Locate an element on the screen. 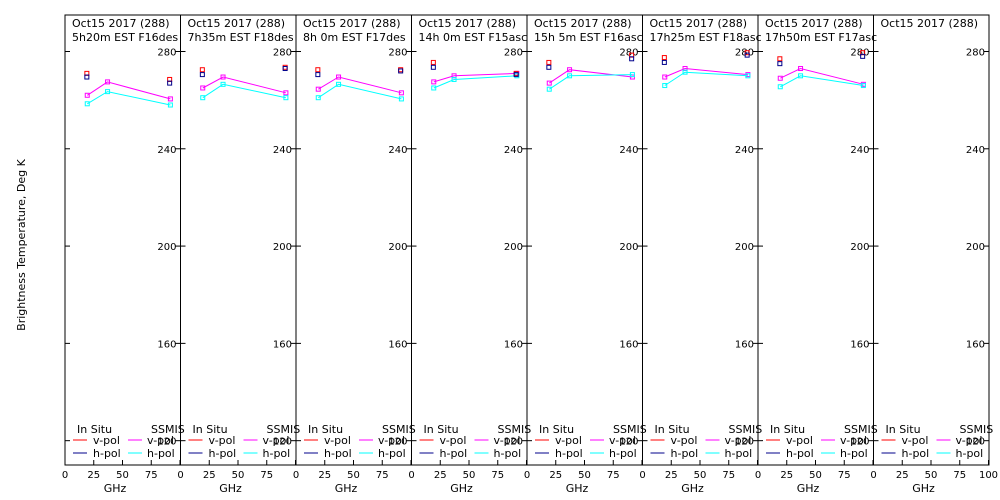 The image size is (1000, 500). x-tick-label: 100 is located at coordinates (988, 475).